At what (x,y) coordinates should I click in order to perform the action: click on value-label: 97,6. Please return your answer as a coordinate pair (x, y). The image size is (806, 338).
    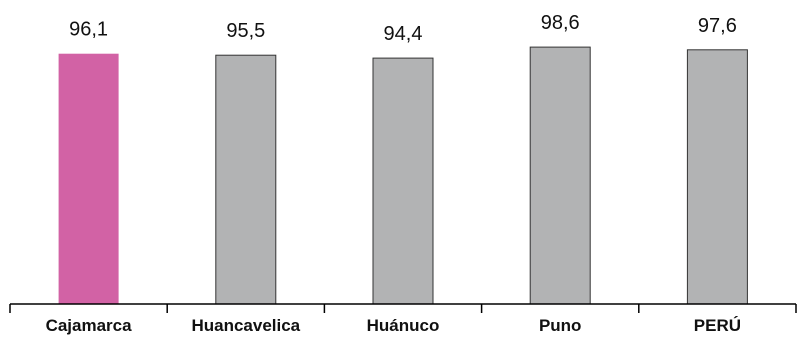
    Looking at the image, I should click on (717, 26).